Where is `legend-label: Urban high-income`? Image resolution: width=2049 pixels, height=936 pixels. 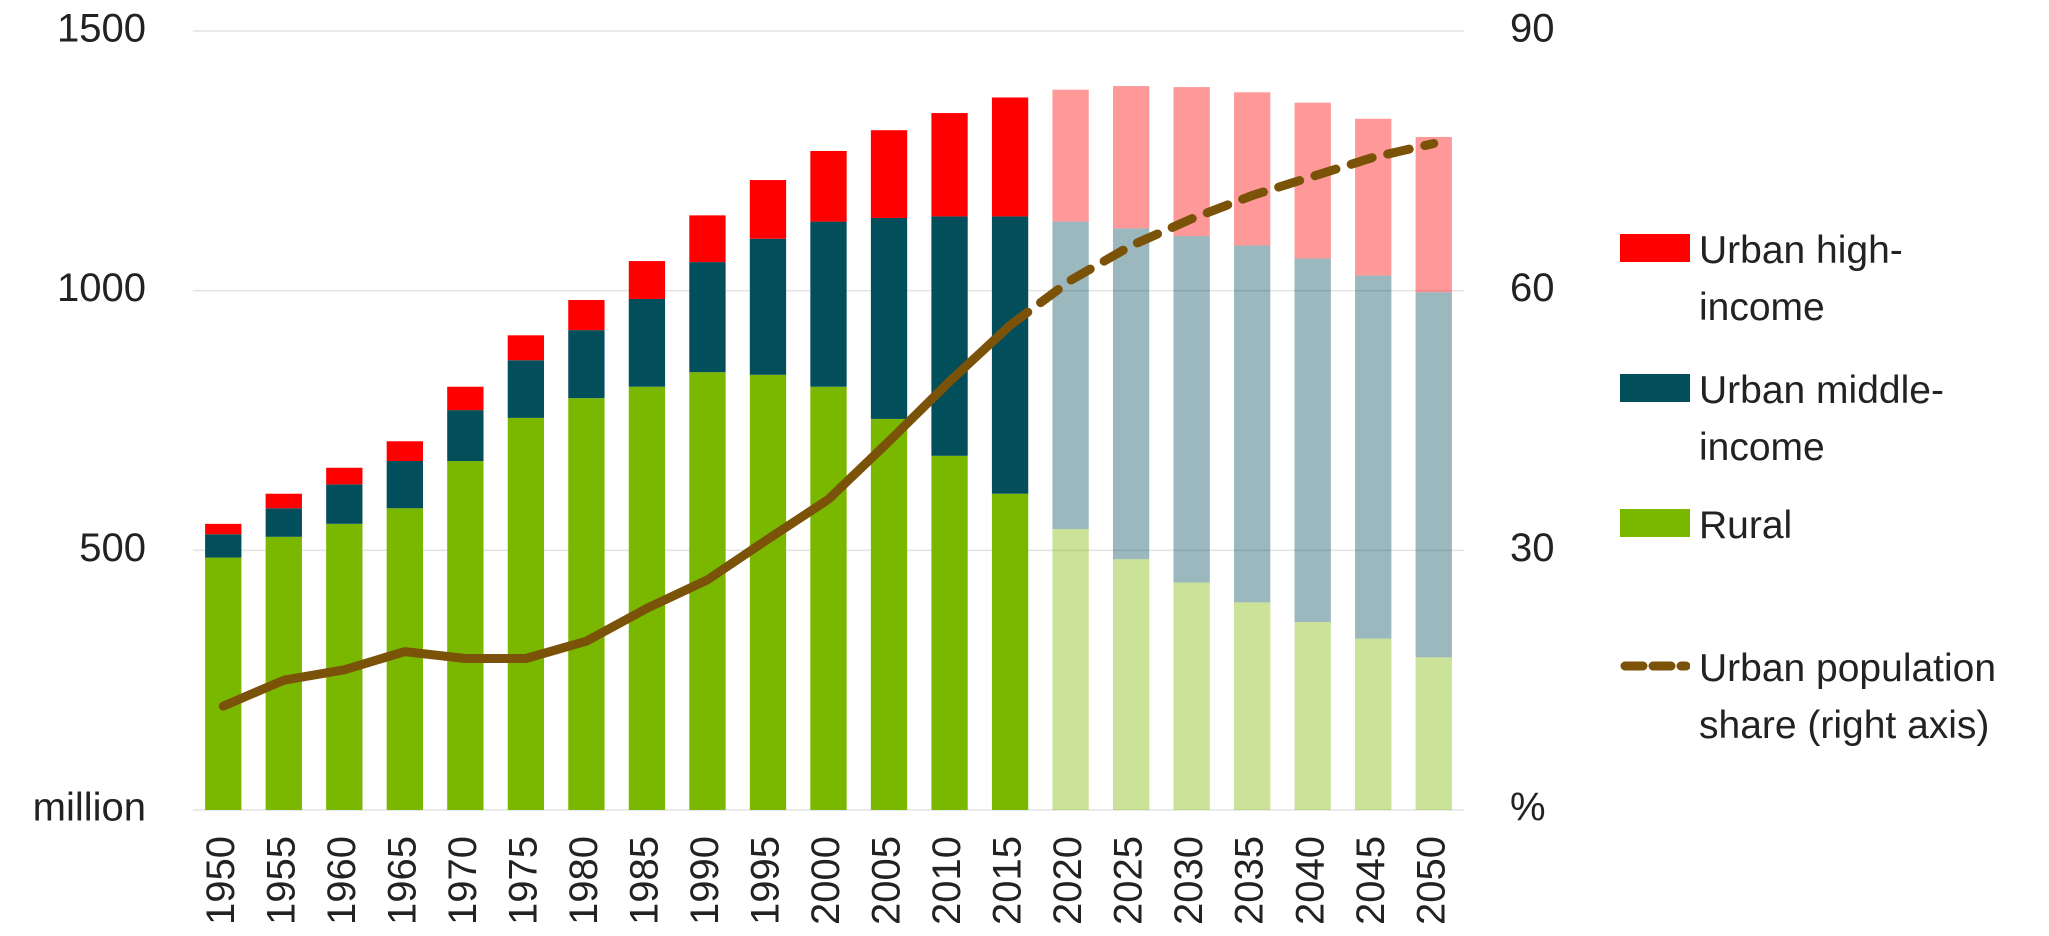 legend-label: Urban high-income is located at coordinates (1801, 279).